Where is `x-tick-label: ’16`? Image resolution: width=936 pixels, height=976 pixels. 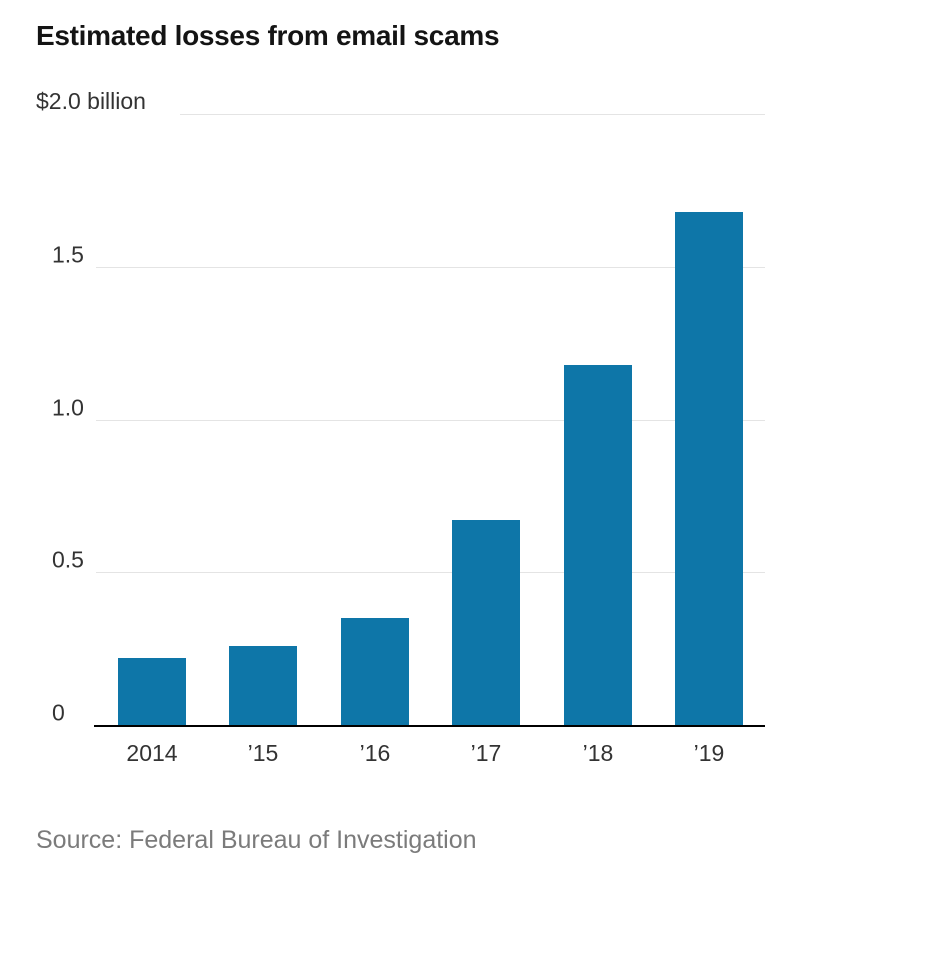 x-tick-label: ’16 is located at coordinates (375, 753).